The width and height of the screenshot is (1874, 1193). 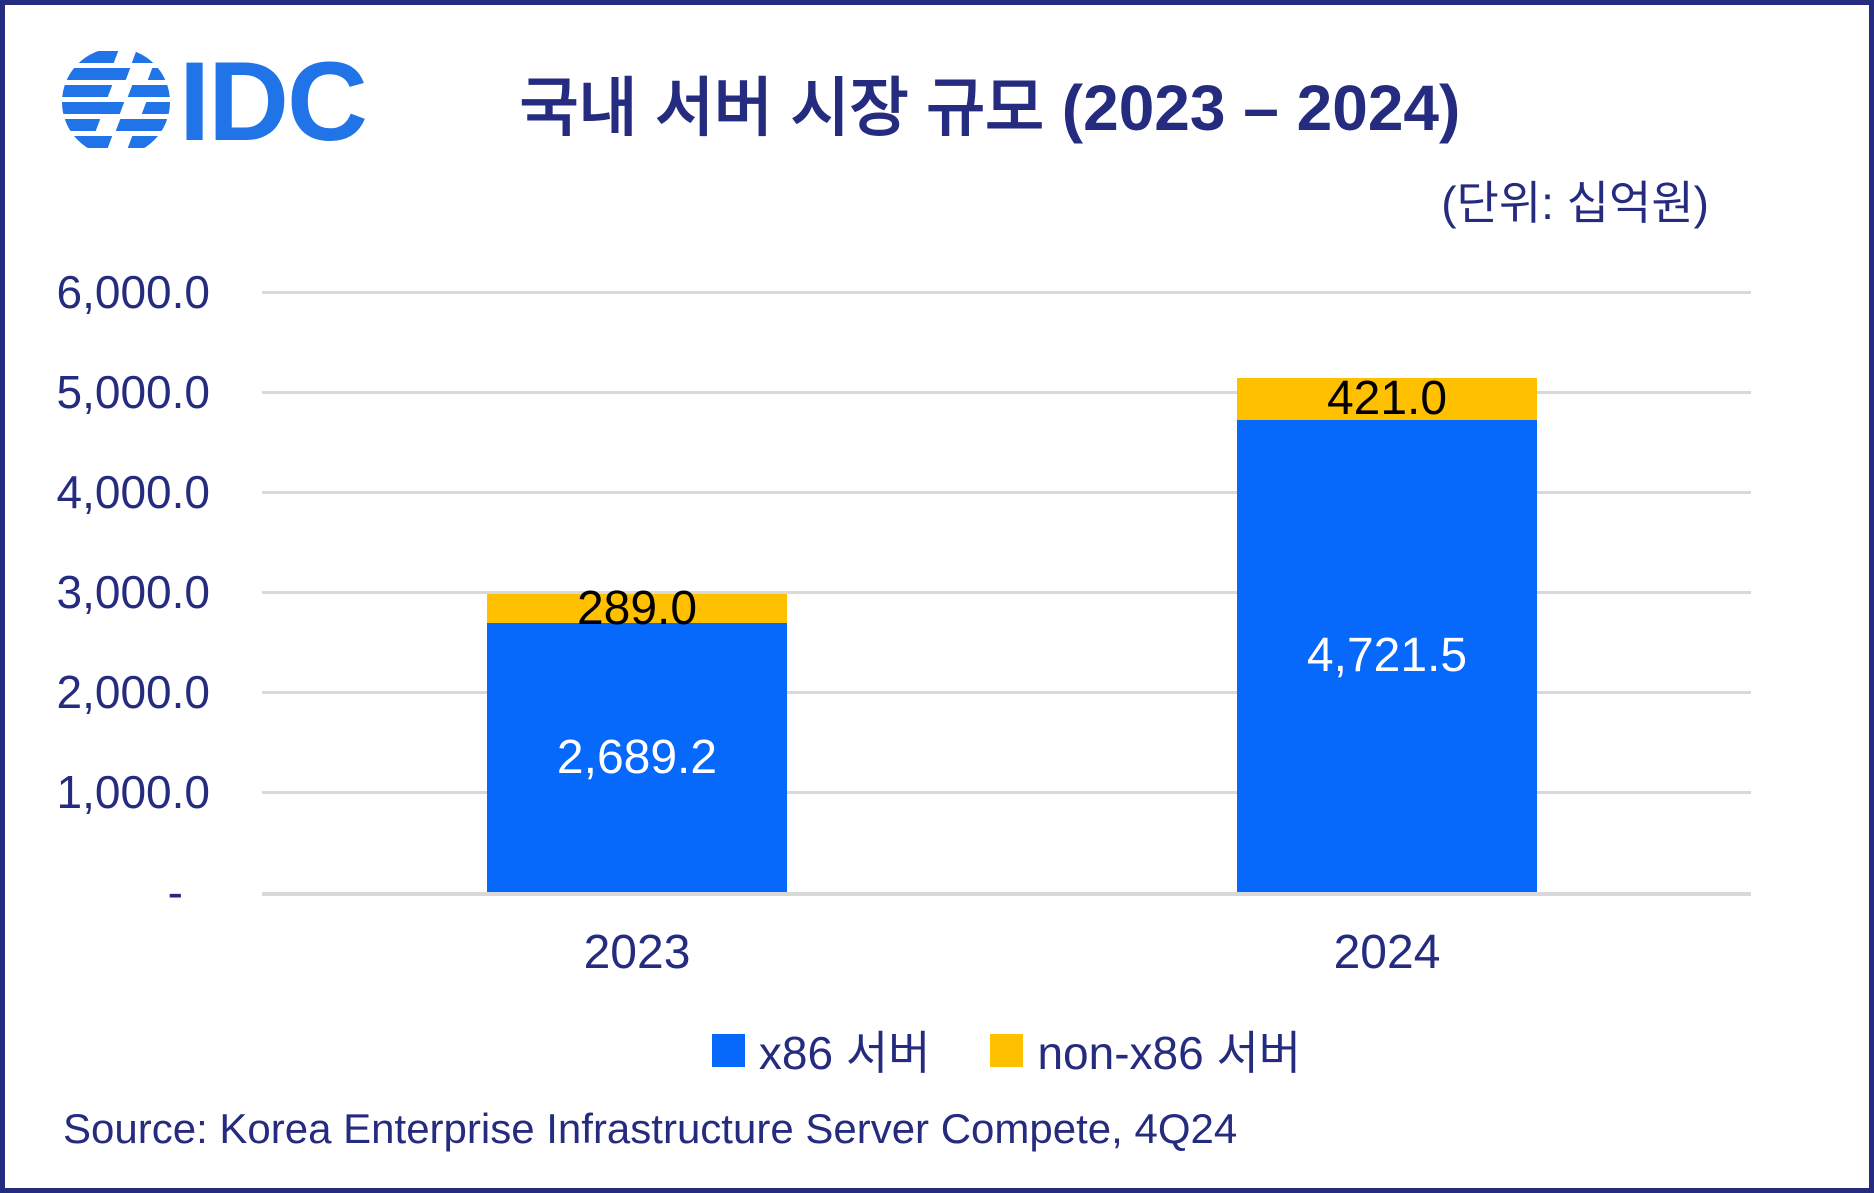 What do you see at coordinates (116, 99) in the screenshot?
I see `idc-globe-icon` at bounding box center [116, 99].